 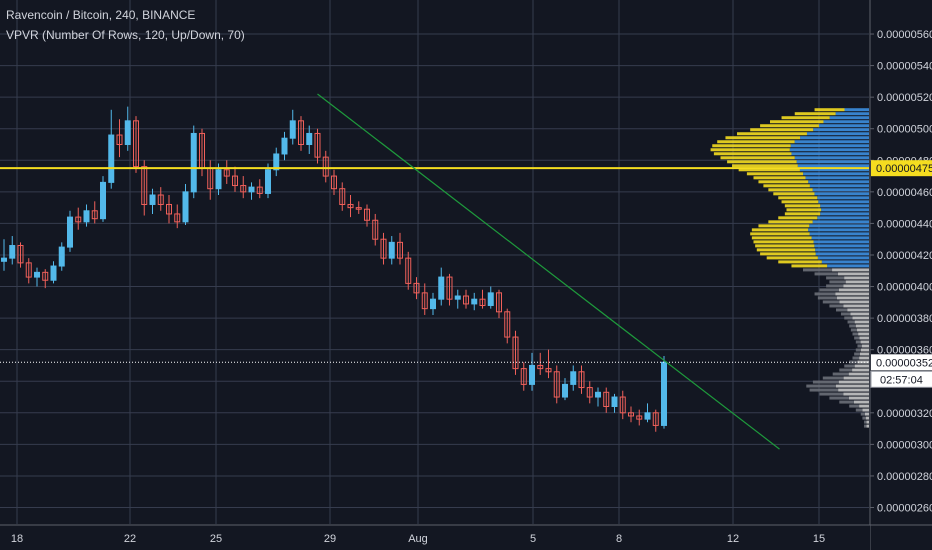 What do you see at coordinates (435, 537) in the screenshot?
I see `time-axis` at bounding box center [435, 537].